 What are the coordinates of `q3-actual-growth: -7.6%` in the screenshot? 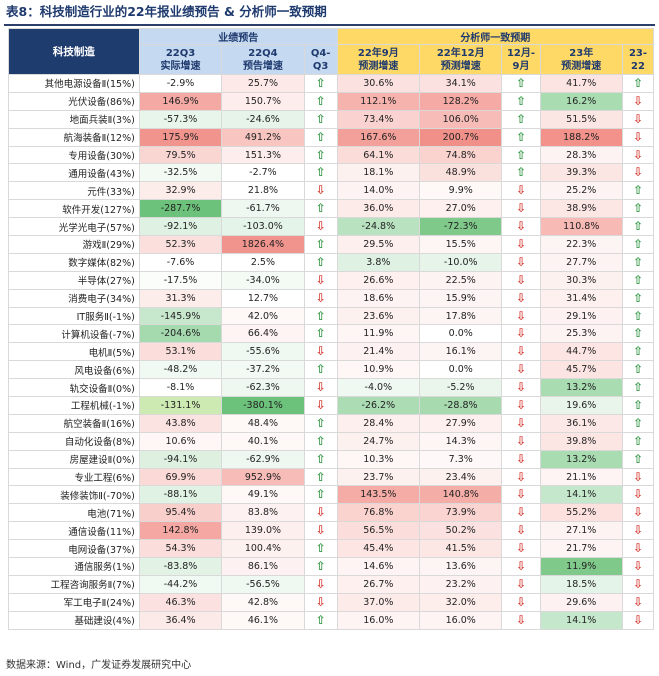 It's located at (180, 262).